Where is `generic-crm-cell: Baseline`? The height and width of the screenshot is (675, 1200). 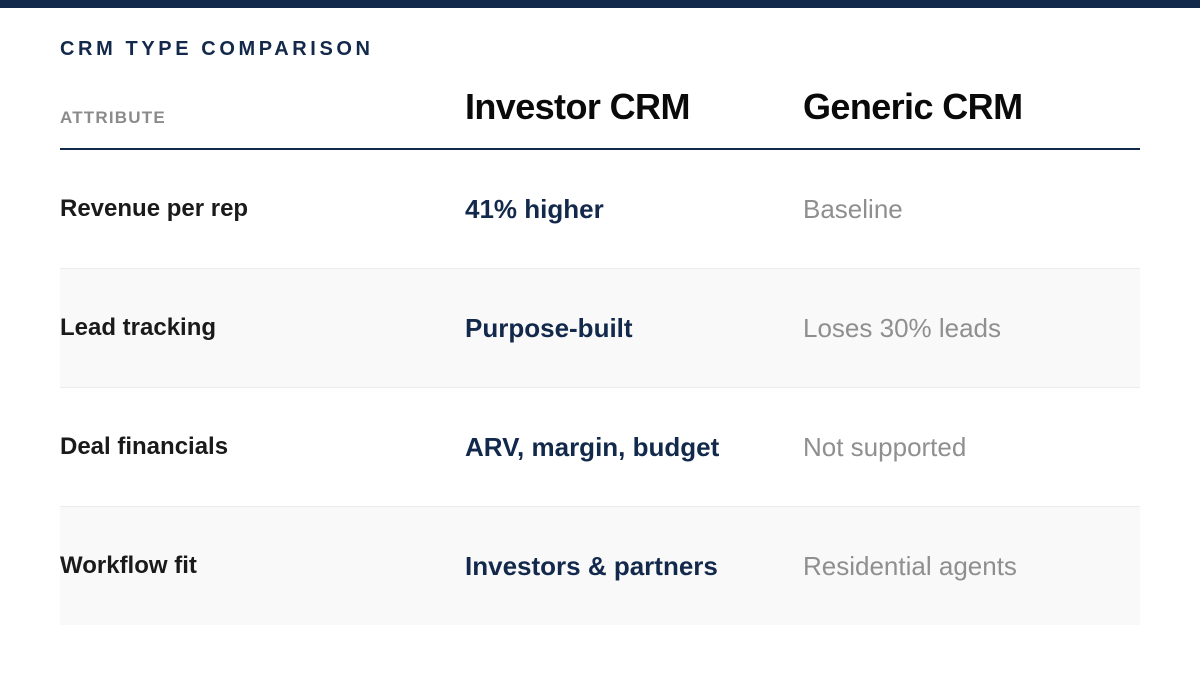 generic-crm-cell: Baseline is located at coordinates (853, 209).